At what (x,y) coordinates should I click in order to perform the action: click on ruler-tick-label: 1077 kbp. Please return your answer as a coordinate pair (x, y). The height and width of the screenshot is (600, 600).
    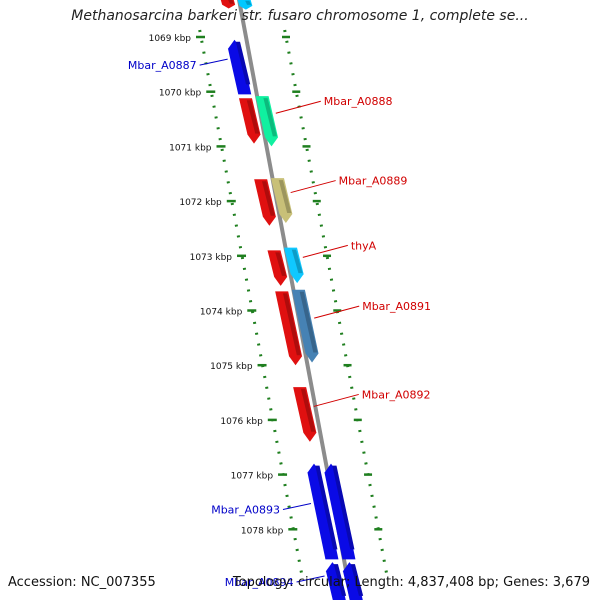
    Looking at the image, I should click on (252, 477).